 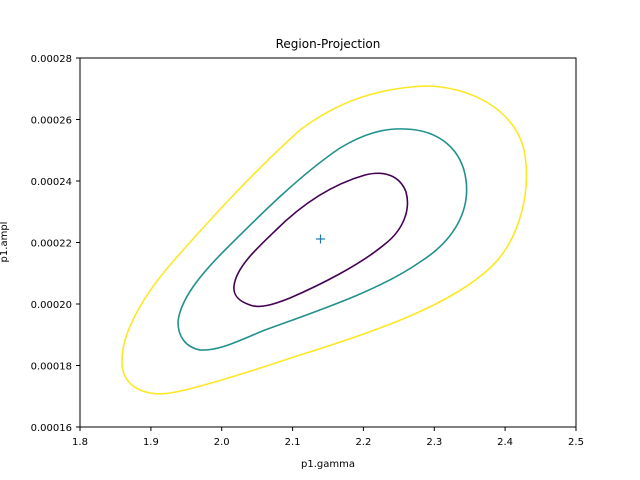 What do you see at coordinates (328, 442) in the screenshot?
I see `x-tick-labels: 1.8 1.9 2.0 2.1 2.2 2.3 2.4 2.5` at bounding box center [328, 442].